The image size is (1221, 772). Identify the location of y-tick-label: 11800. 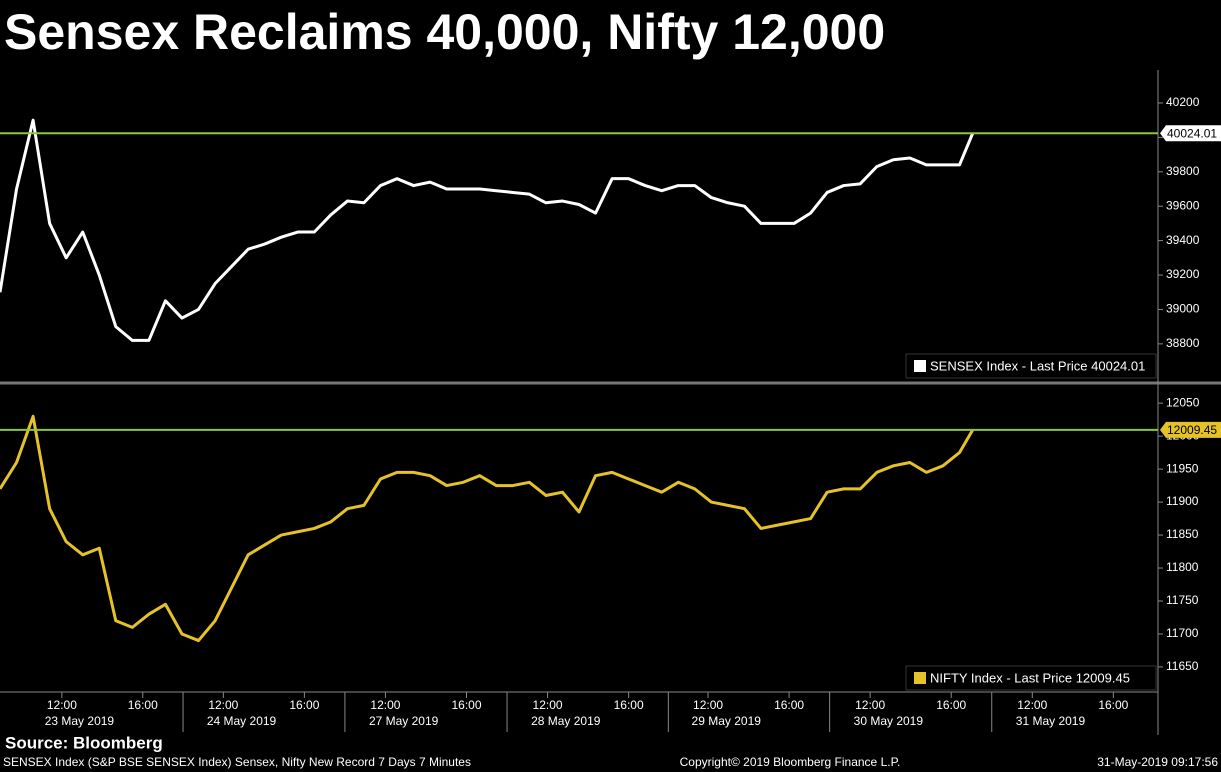
(1182, 567).